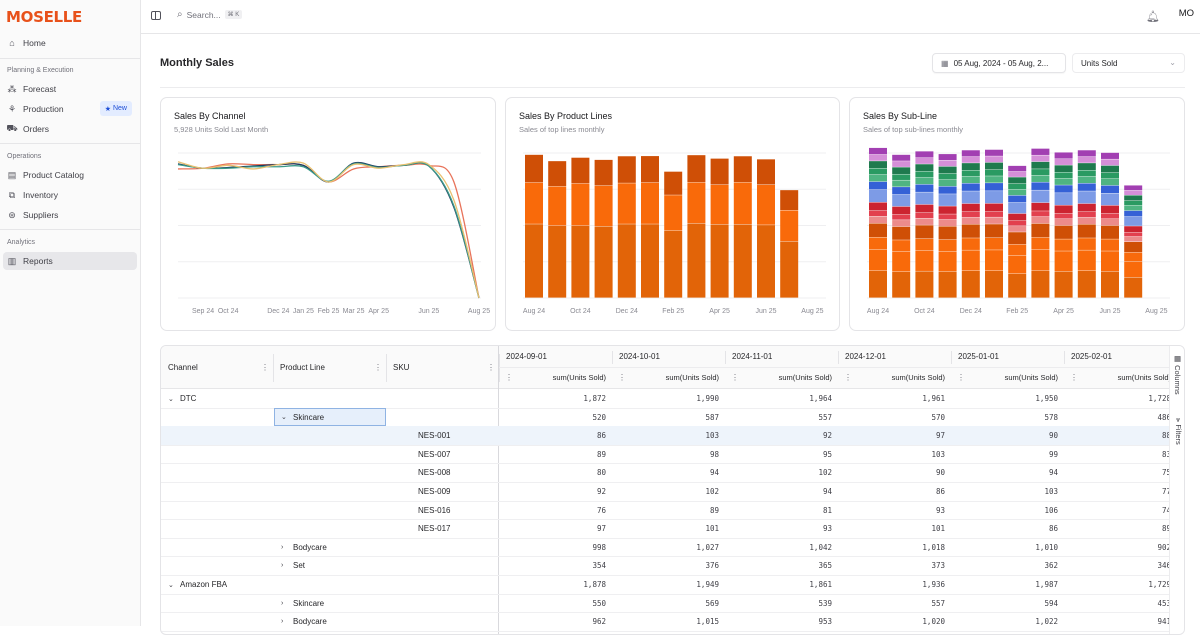  Describe the element at coordinates (44, 17) in the screenshot. I see `logo: MOSELLE` at that location.